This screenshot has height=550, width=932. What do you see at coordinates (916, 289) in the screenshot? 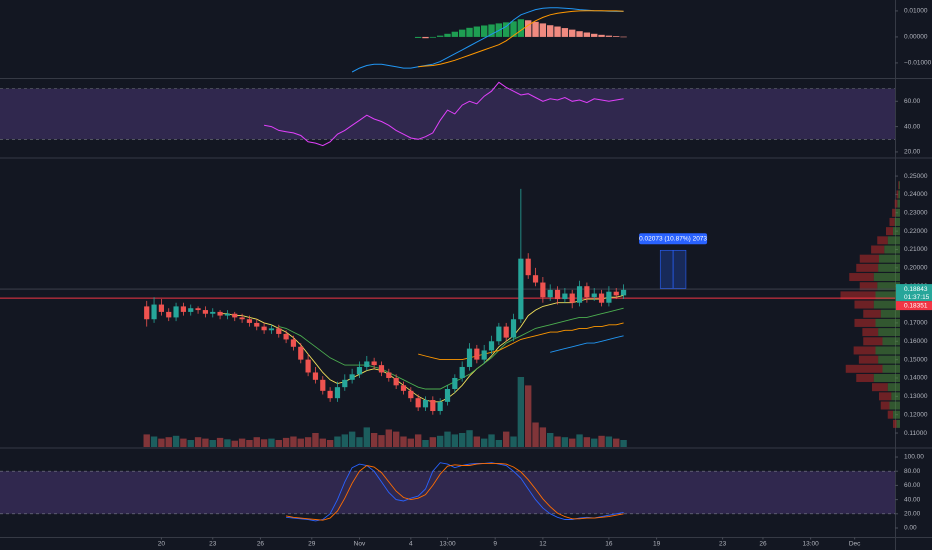
I see `last-price-label: 0.18843` at bounding box center [916, 289].